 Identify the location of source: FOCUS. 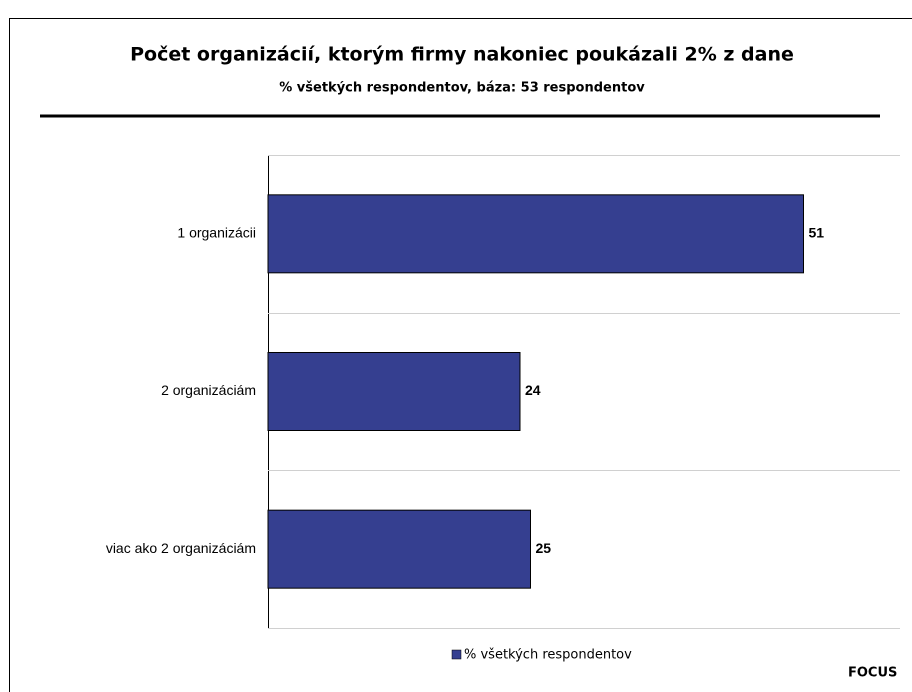
(872, 673).